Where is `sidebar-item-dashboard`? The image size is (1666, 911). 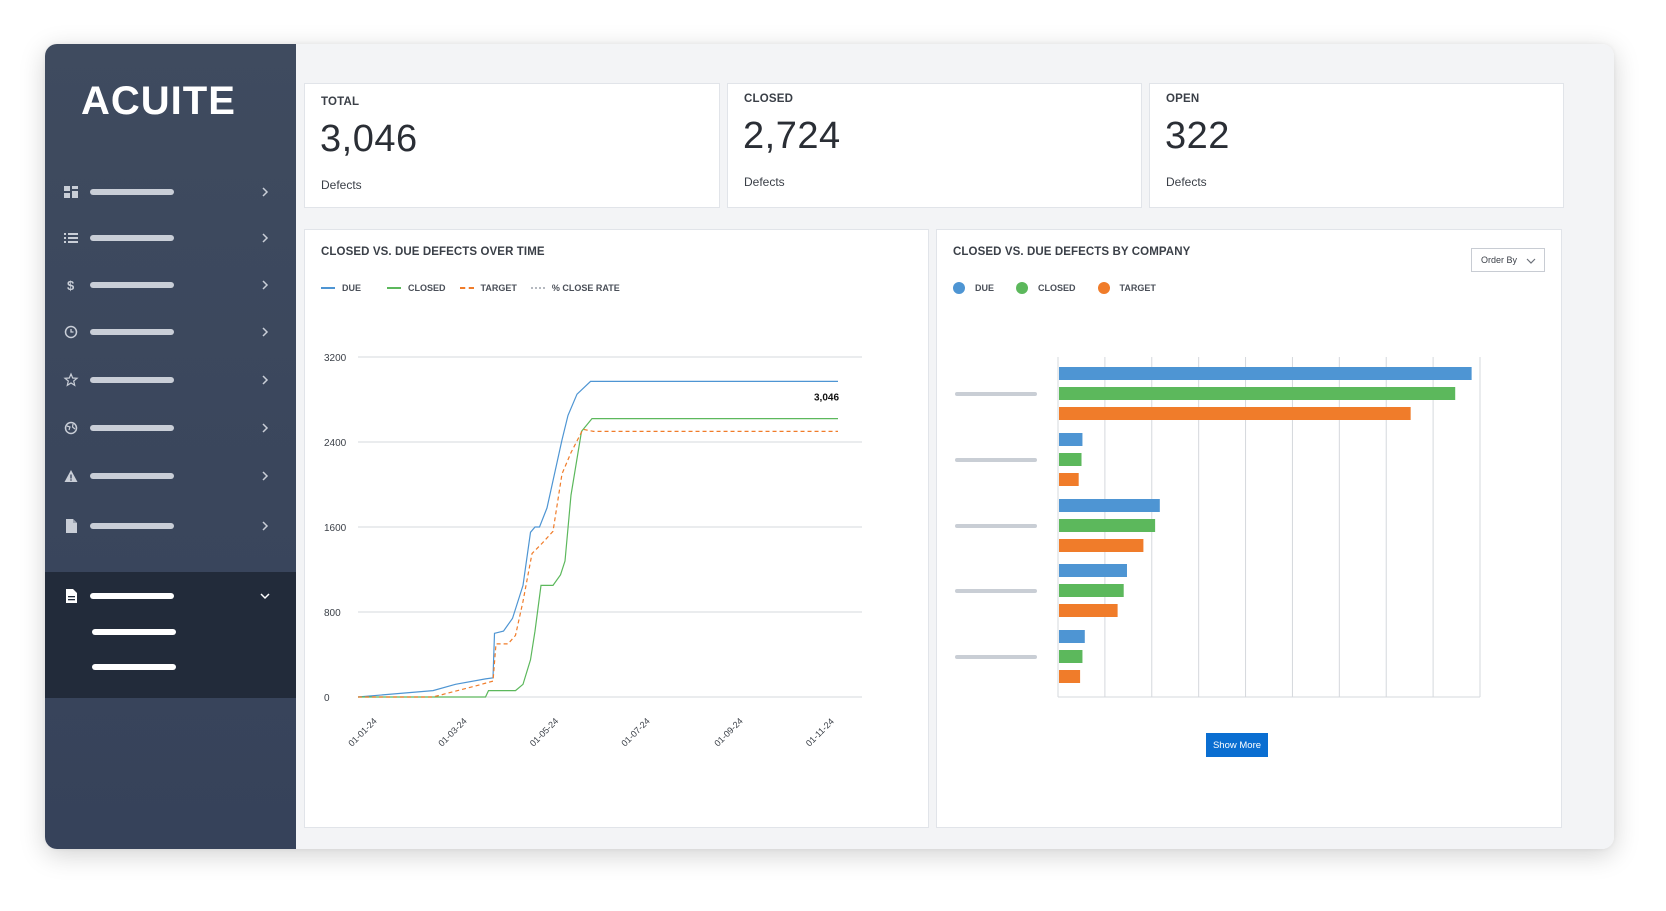
sidebar-item-dashboard is located at coordinates (170, 192).